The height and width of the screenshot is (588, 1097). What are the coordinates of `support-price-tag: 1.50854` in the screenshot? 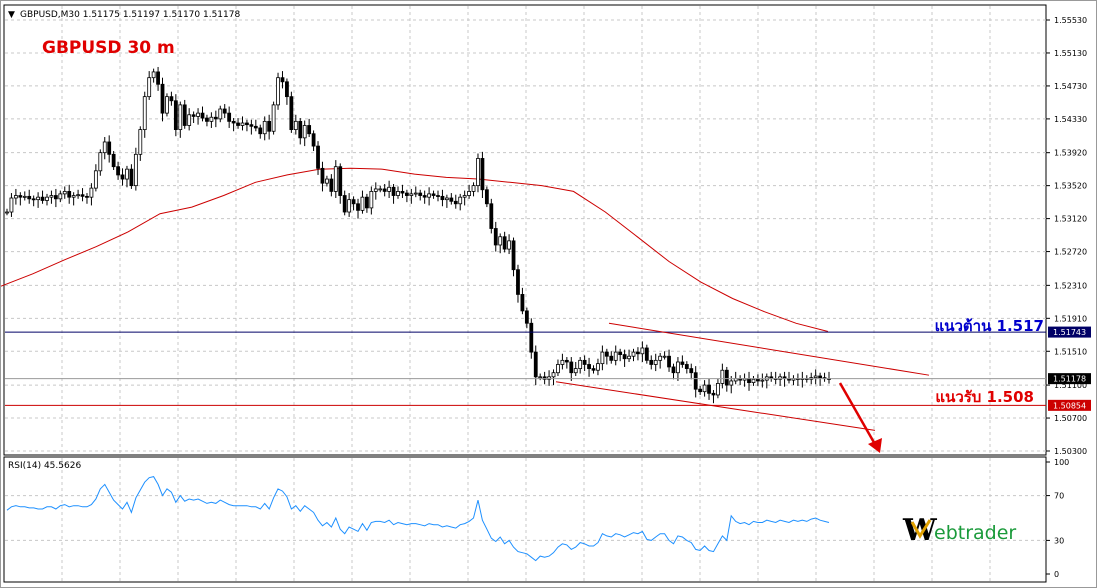 It's located at (1069, 405).